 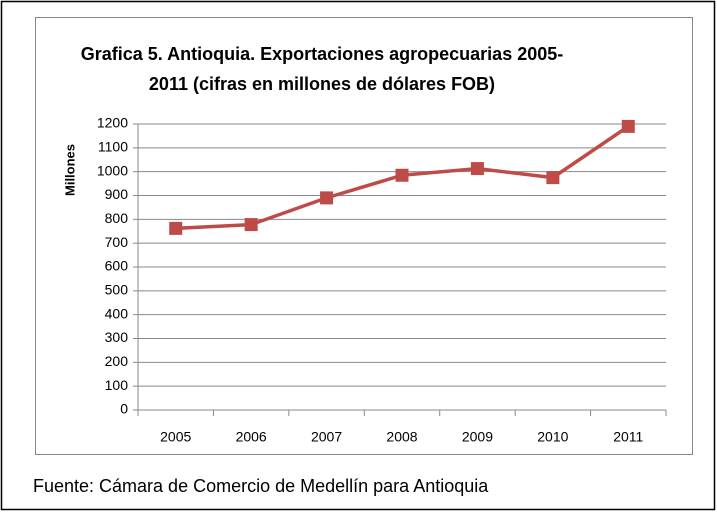 What do you see at coordinates (117, 313) in the screenshot?
I see `y-tick-label: 400` at bounding box center [117, 313].